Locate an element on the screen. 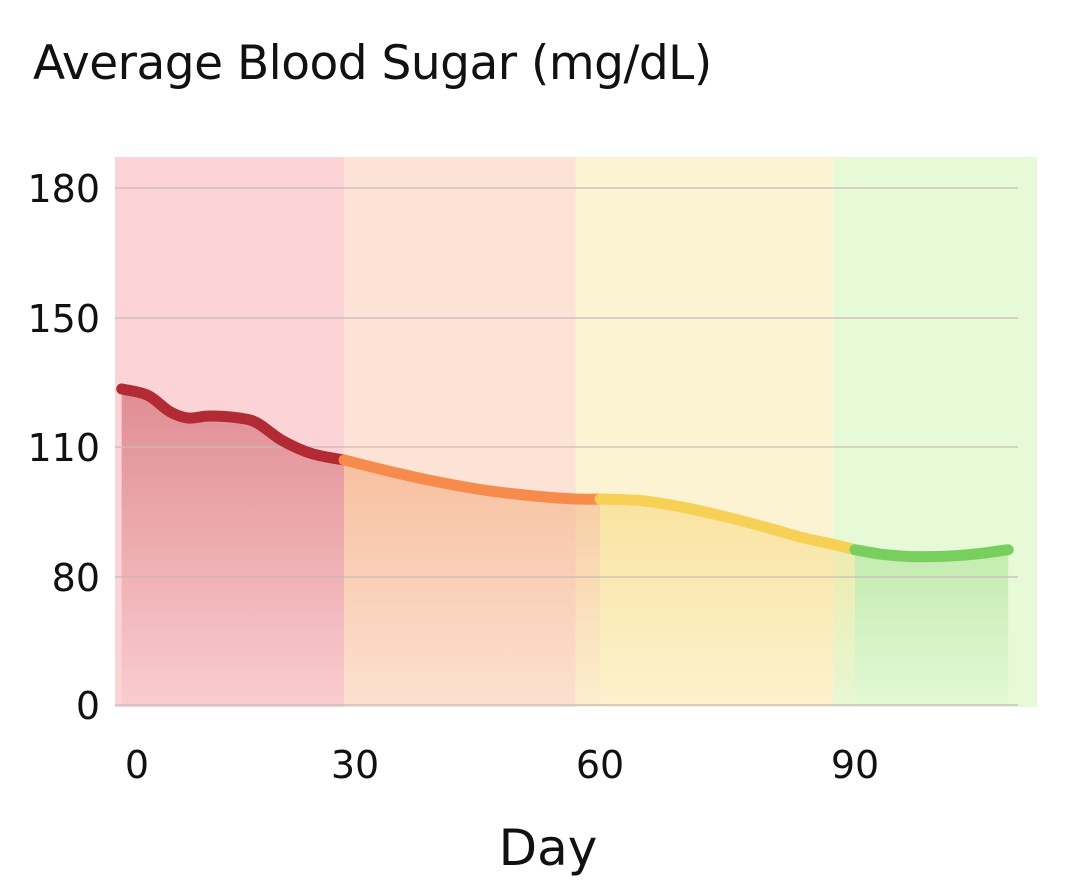 Image resolution: width=1086 pixels, height=890 pixels. y-tick-label: 0 is located at coordinates (88, 706).